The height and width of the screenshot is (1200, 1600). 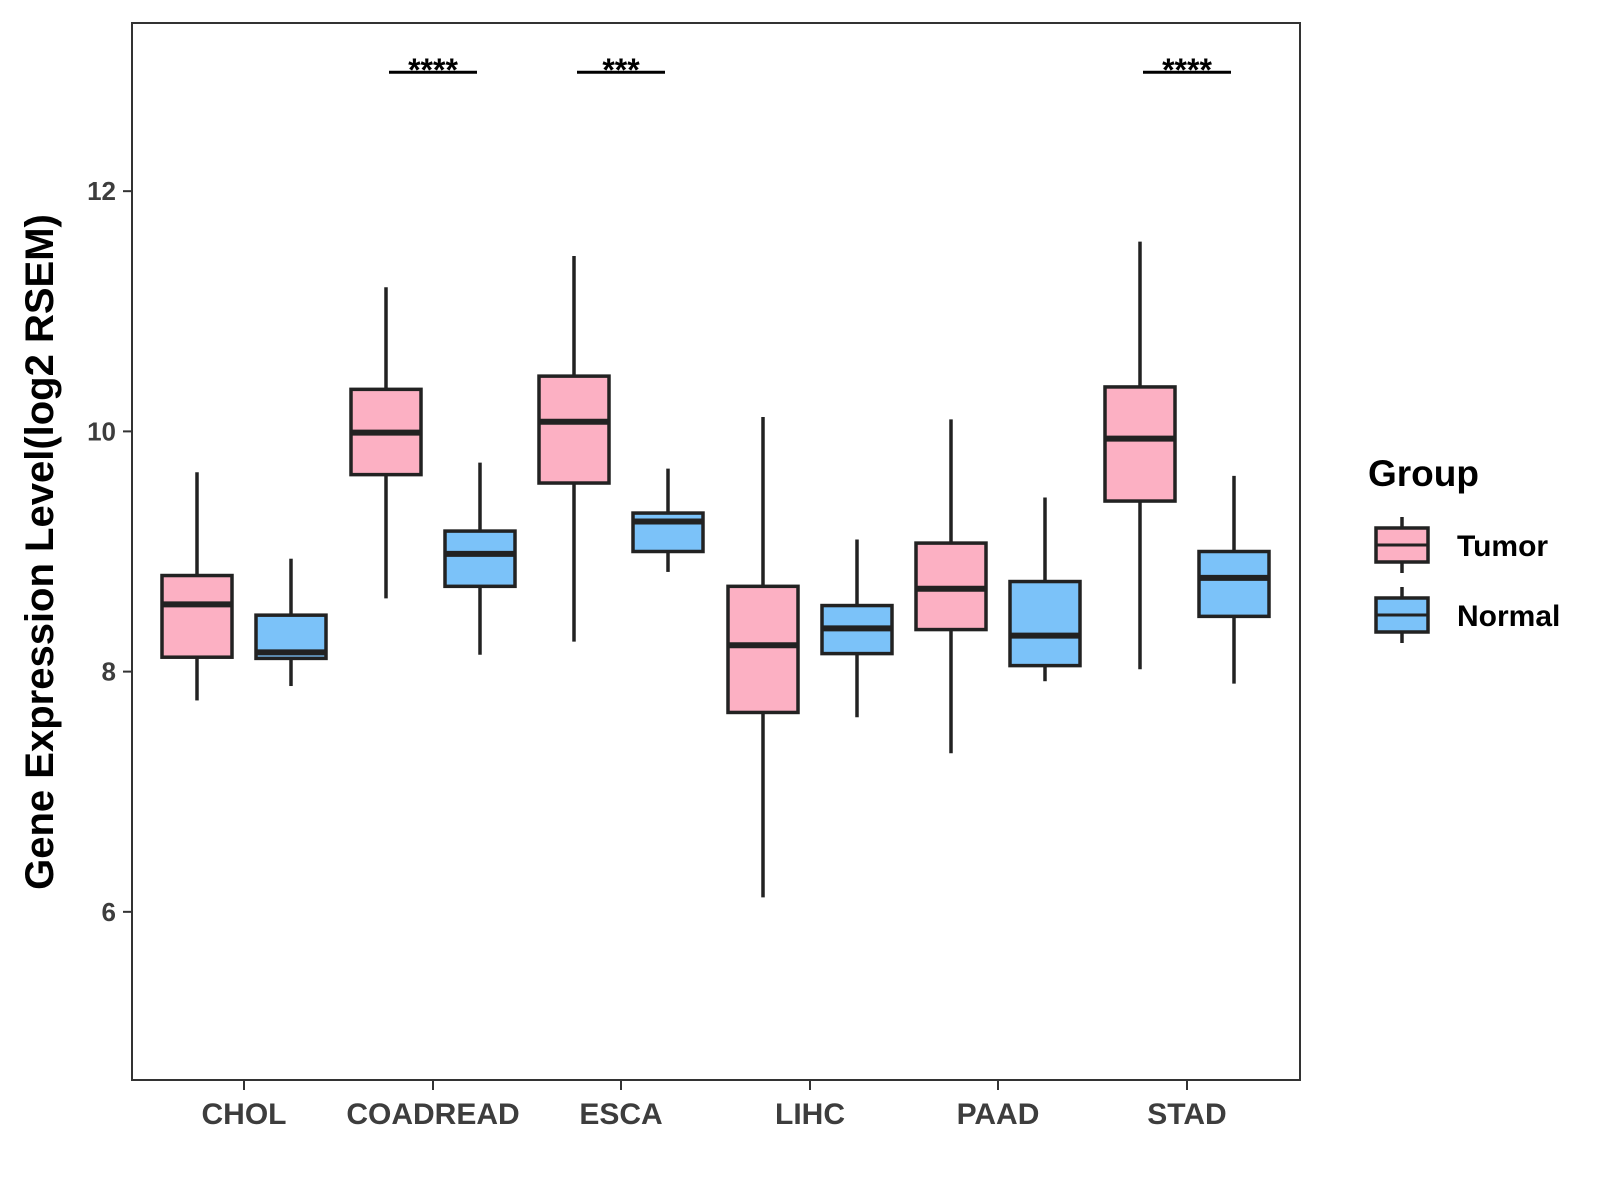 I want to click on legend-title: Group, so click(x=1423, y=473).